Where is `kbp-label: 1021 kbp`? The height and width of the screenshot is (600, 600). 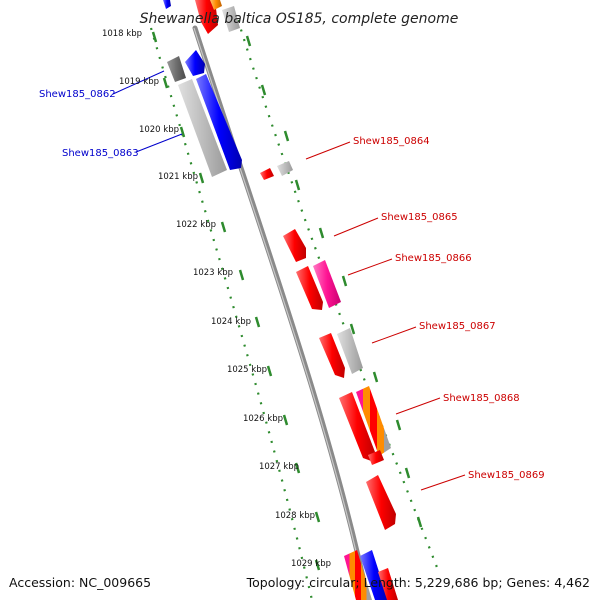
kbp-label: 1021 kbp is located at coordinates (178, 177).